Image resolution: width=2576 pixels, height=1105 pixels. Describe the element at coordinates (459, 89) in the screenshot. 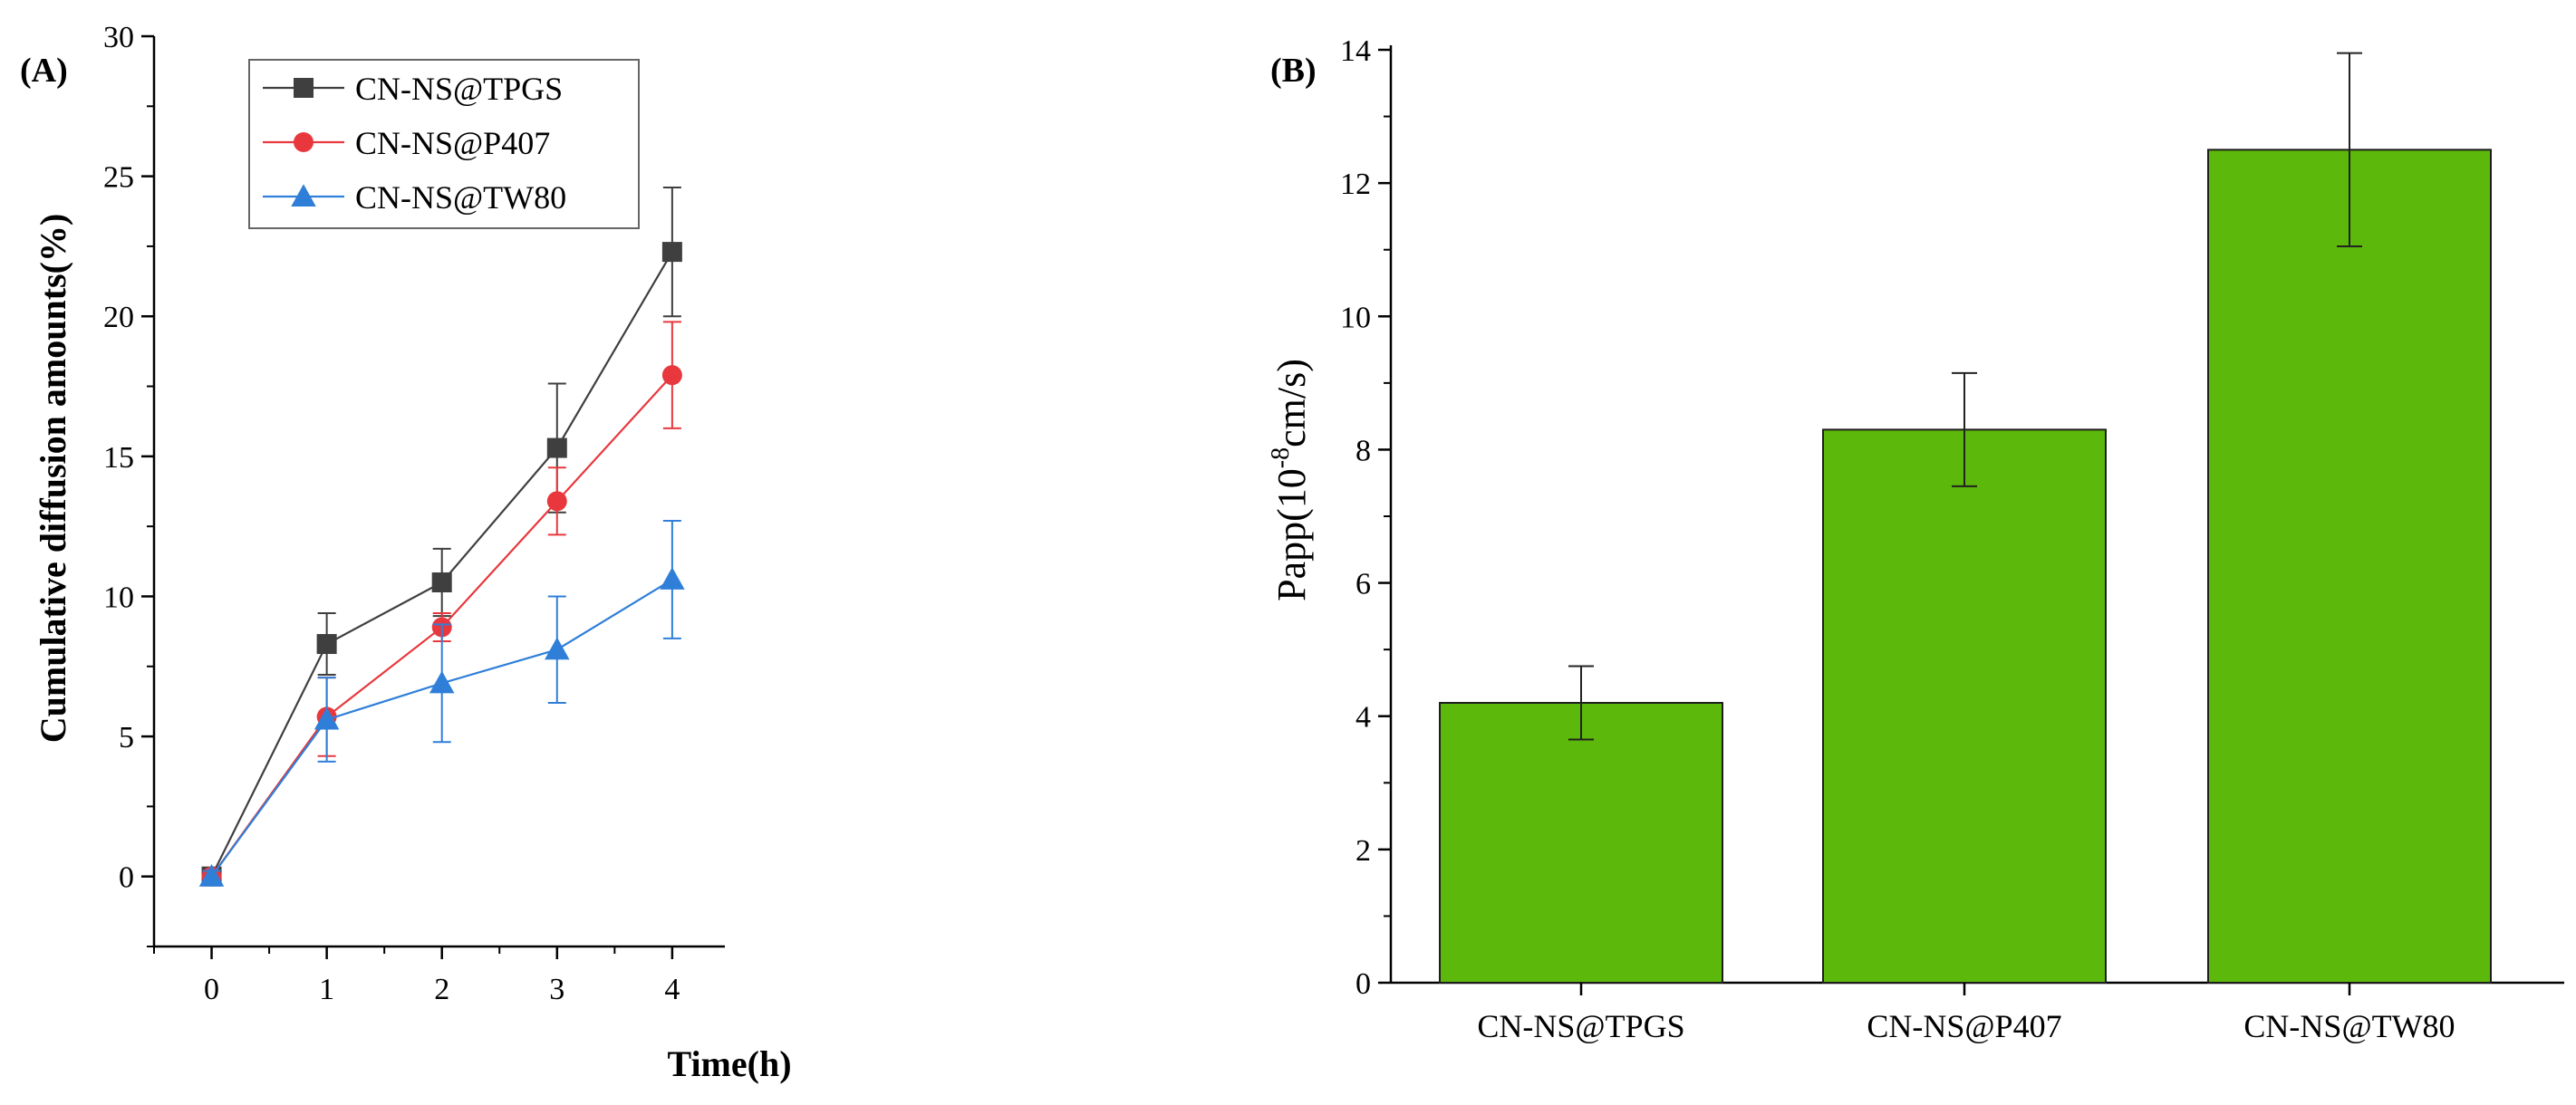

I see `panel-a-legend-label: CN-NS@TPGS` at that location.